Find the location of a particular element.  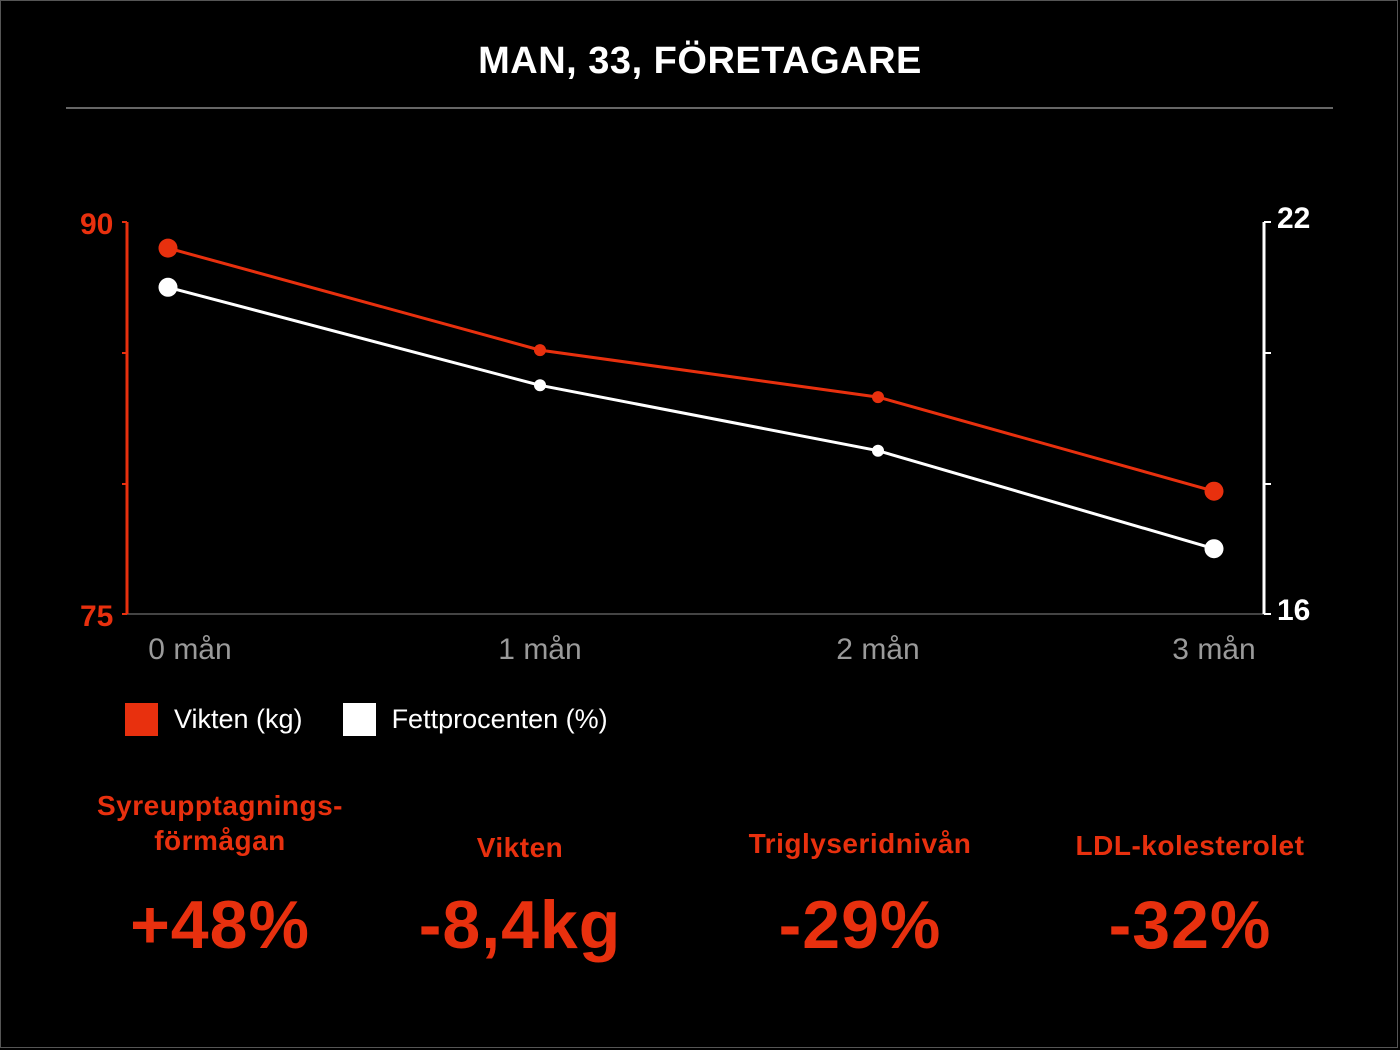

stat-weight-label: Vikten is located at coordinates (520, 847).